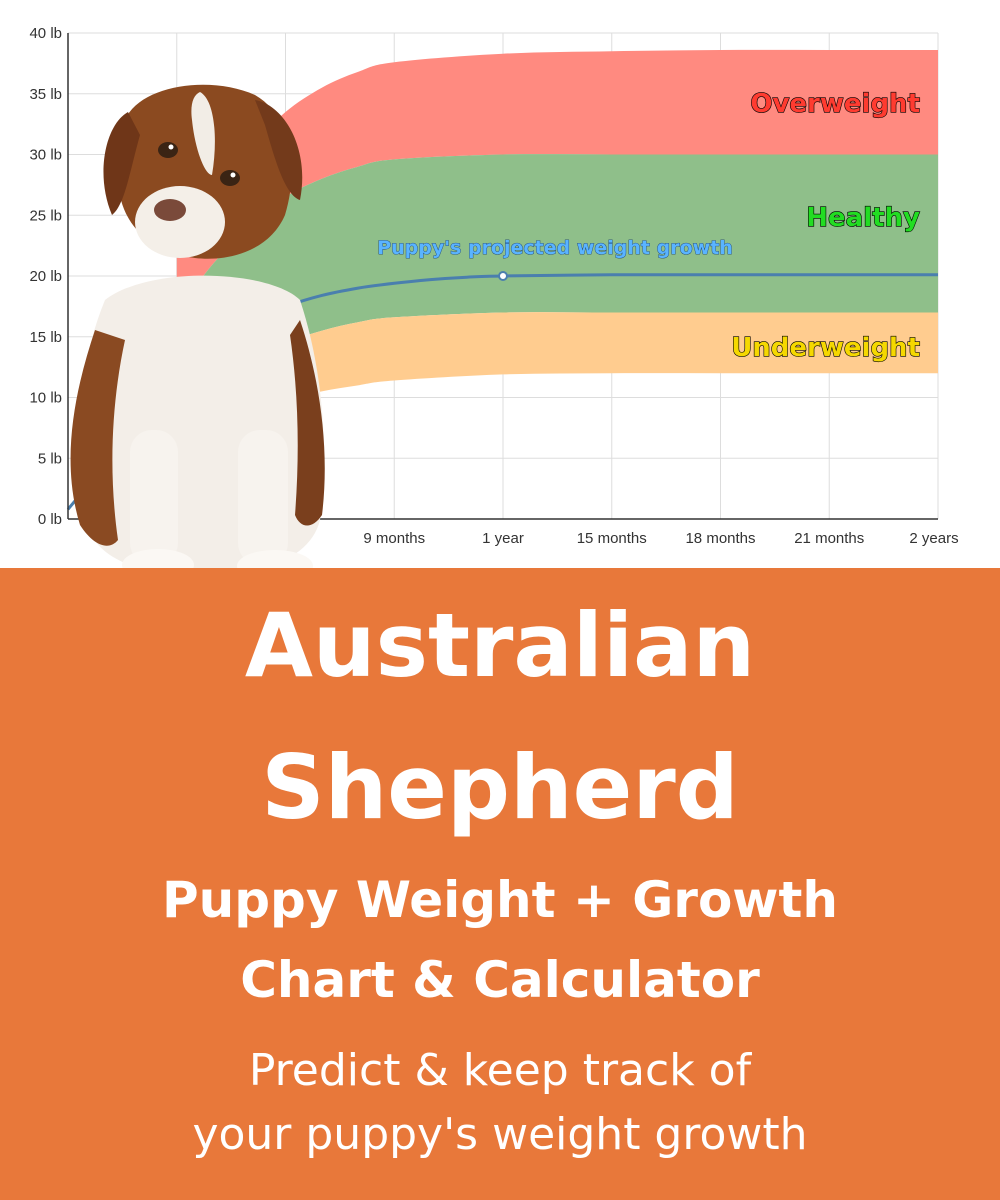 The image size is (1000, 1200). I want to click on puppy-muzzle, so click(180, 222).